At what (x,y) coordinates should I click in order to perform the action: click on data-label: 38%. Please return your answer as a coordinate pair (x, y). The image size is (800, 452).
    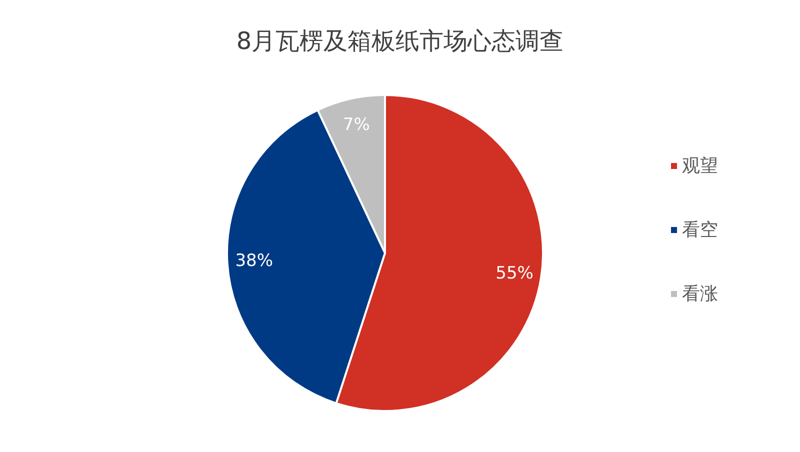
    Looking at the image, I should click on (254, 261).